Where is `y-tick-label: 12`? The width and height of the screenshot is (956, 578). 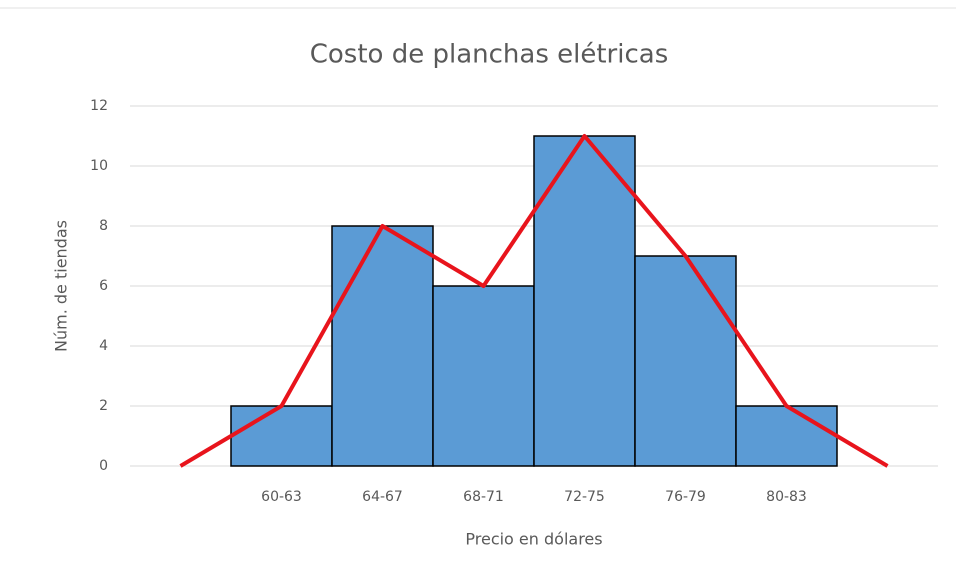 y-tick-label: 12 is located at coordinates (99, 106).